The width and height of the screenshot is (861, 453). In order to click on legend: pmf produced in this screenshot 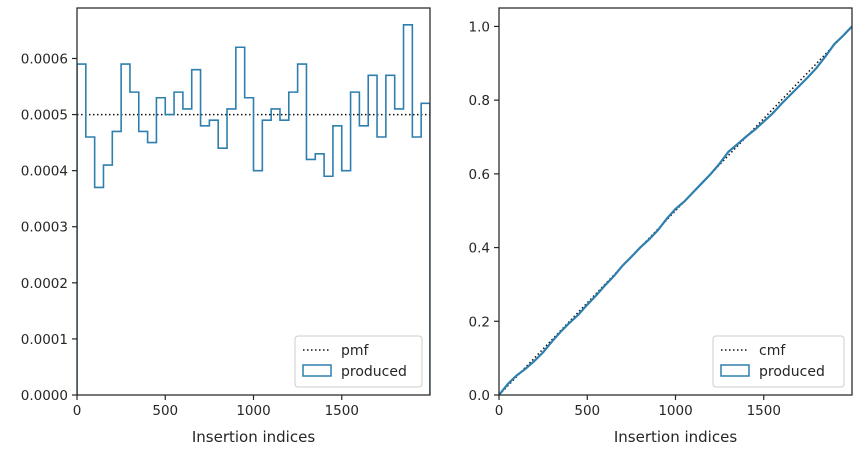, I will do `click(358, 361)`.